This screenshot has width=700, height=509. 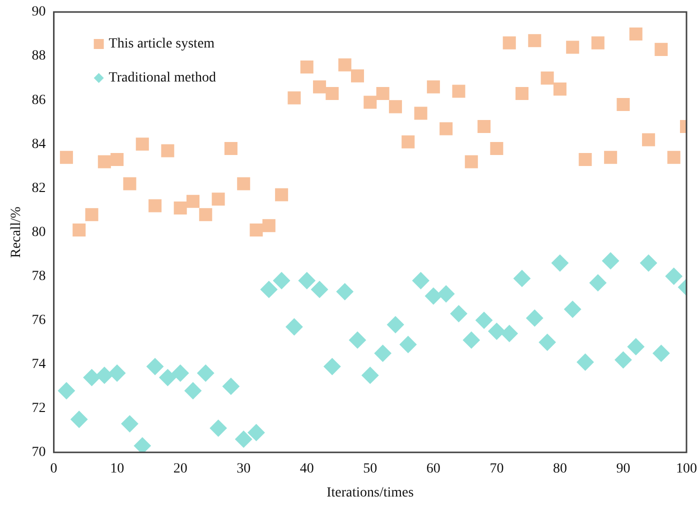 I want to click on y-tick-label: 90, so click(x=39, y=12).